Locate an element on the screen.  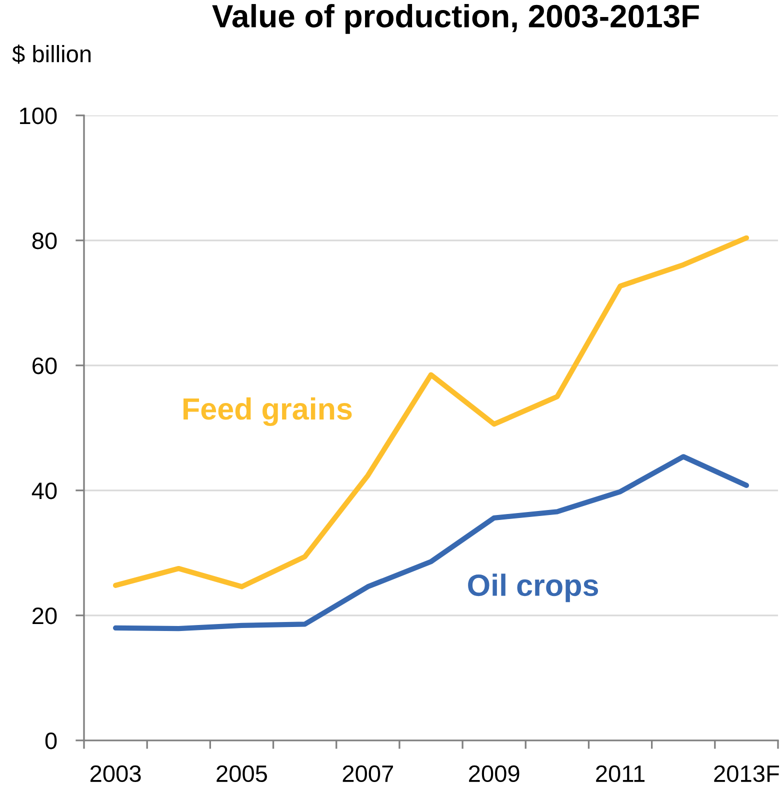
series-label: Oil crops is located at coordinates (533, 588).